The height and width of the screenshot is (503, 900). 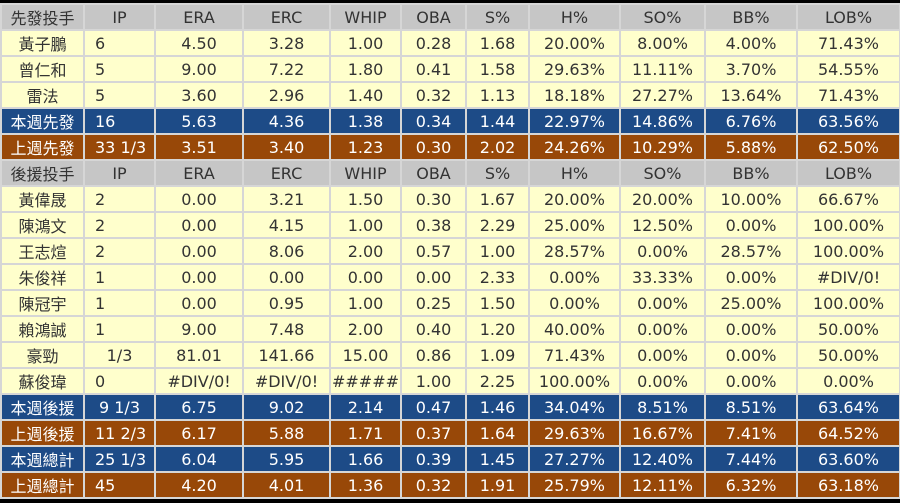 What do you see at coordinates (751, 251) in the screenshot?
I see `cell-bb-pct: 28.57%` at bounding box center [751, 251].